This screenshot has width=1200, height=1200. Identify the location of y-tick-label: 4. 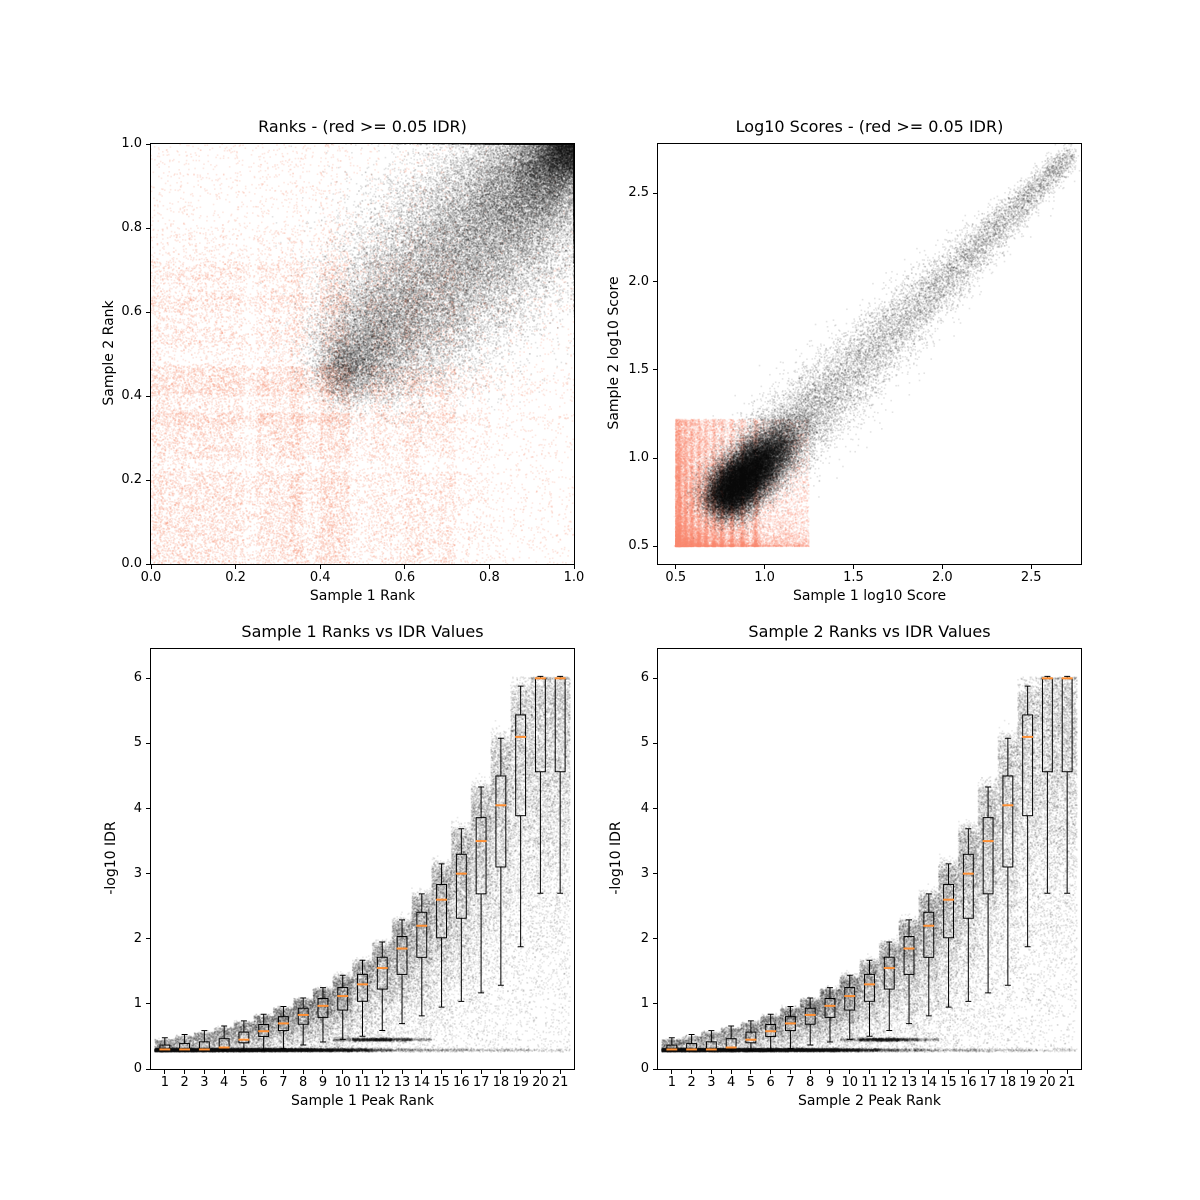
(644, 808).